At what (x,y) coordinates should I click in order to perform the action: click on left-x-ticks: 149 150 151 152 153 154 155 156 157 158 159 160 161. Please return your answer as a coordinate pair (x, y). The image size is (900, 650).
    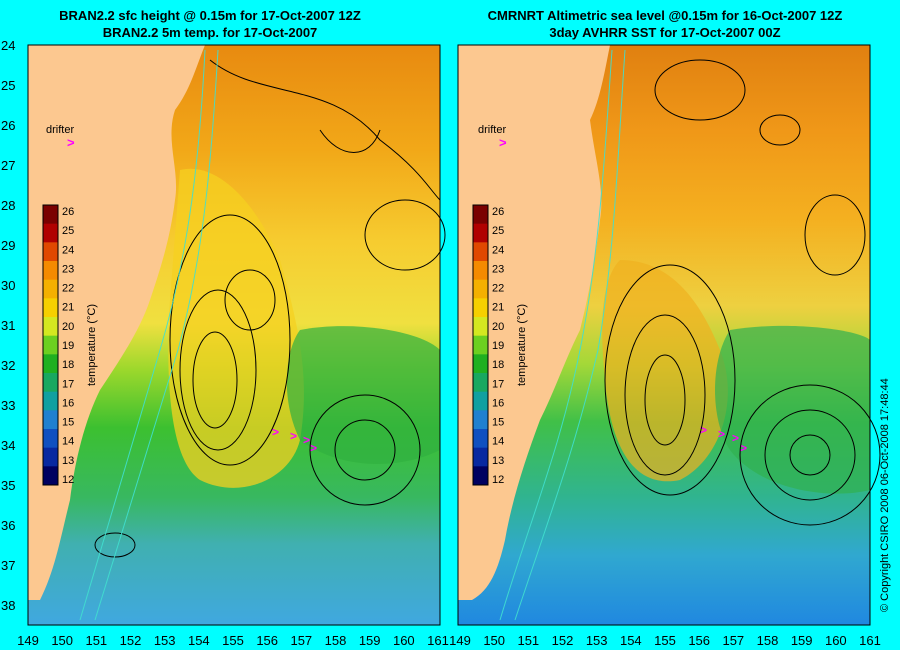
    Looking at the image, I should click on (233, 640).